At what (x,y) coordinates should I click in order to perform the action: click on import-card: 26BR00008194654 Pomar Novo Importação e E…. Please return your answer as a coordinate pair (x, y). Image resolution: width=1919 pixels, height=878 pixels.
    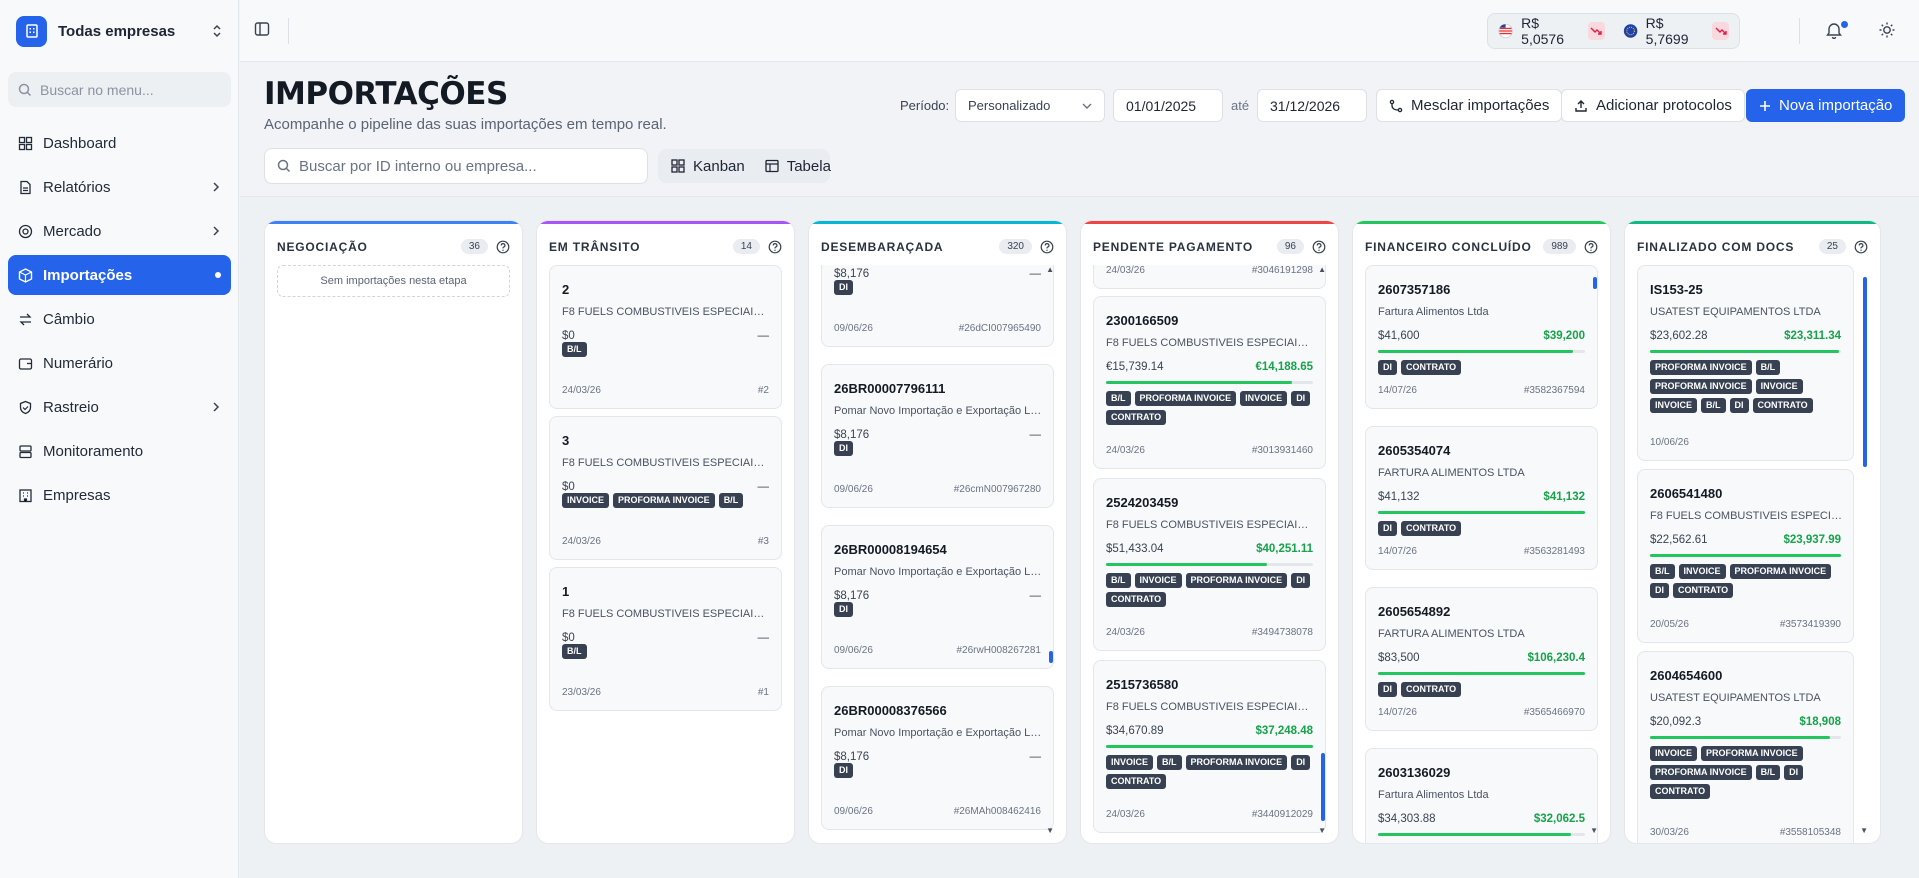
    Looking at the image, I should click on (937, 597).